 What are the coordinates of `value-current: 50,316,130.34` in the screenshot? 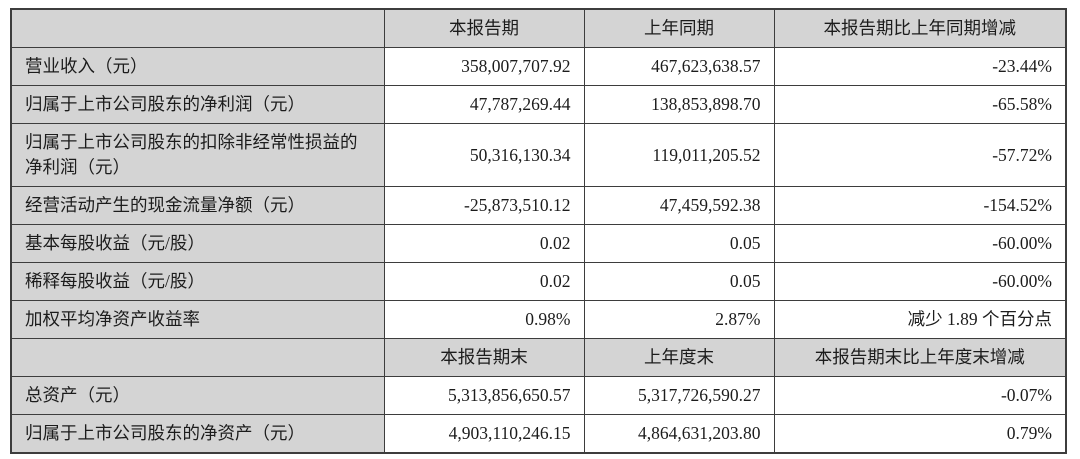 It's located at (484, 155).